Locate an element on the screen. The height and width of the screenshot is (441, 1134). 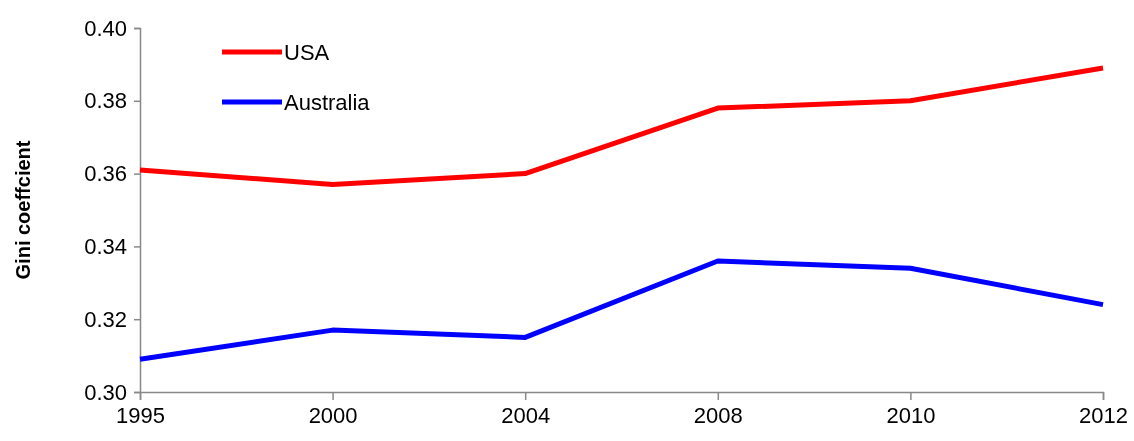
y-tick-label: 0.32 is located at coordinates (105, 319).